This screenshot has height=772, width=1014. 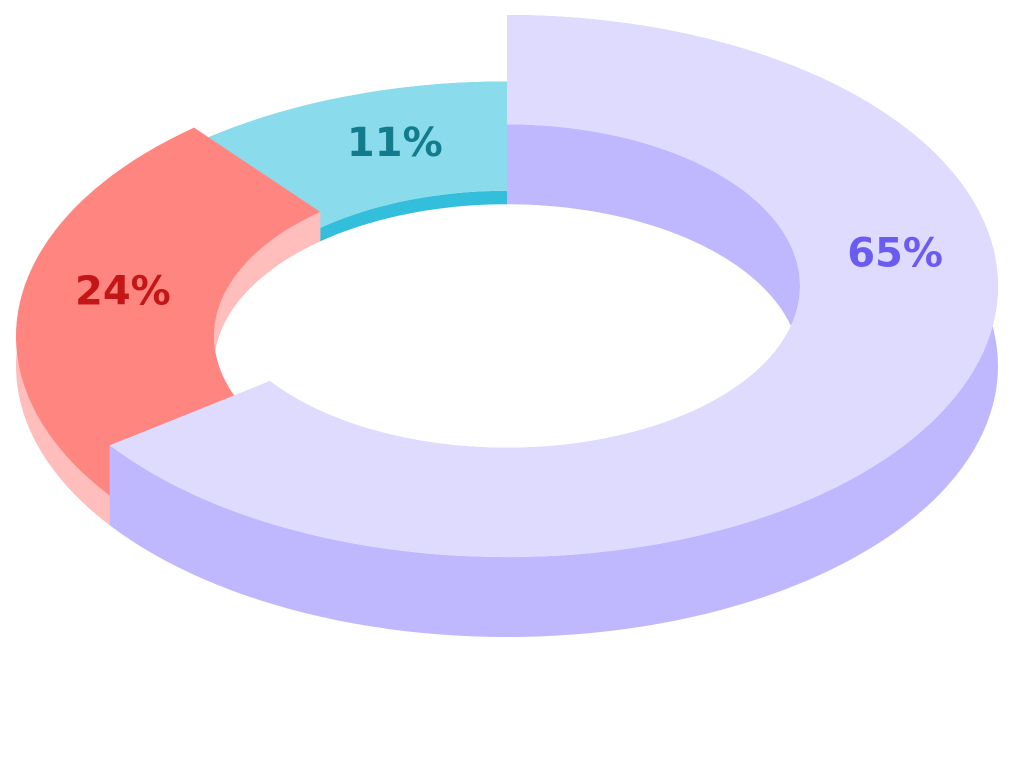 I want to click on slice-top, so click(x=168, y=311).